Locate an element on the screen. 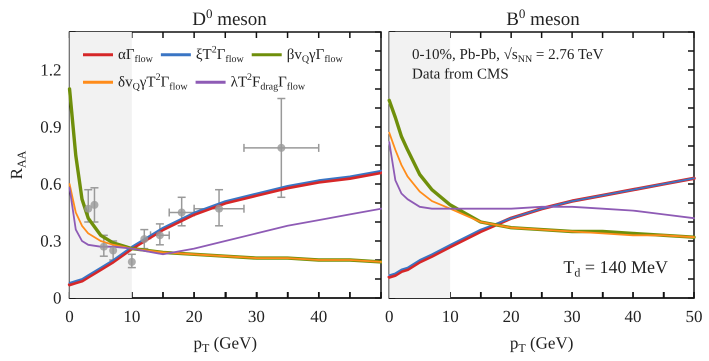 The height and width of the screenshot is (361, 709). y-tick-label: 1.2 is located at coordinates (51, 70).